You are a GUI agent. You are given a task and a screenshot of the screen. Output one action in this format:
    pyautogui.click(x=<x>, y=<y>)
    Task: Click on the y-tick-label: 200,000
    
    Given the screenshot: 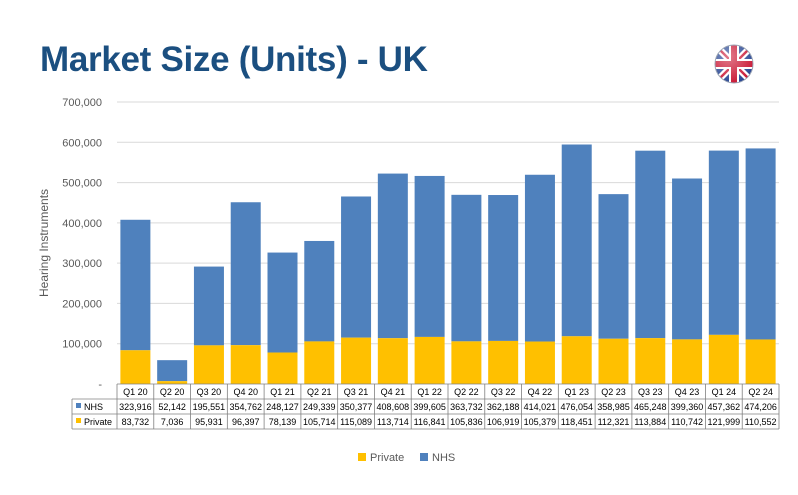 What is the action you would take?
    pyautogui.click(x=82, y=304)
    